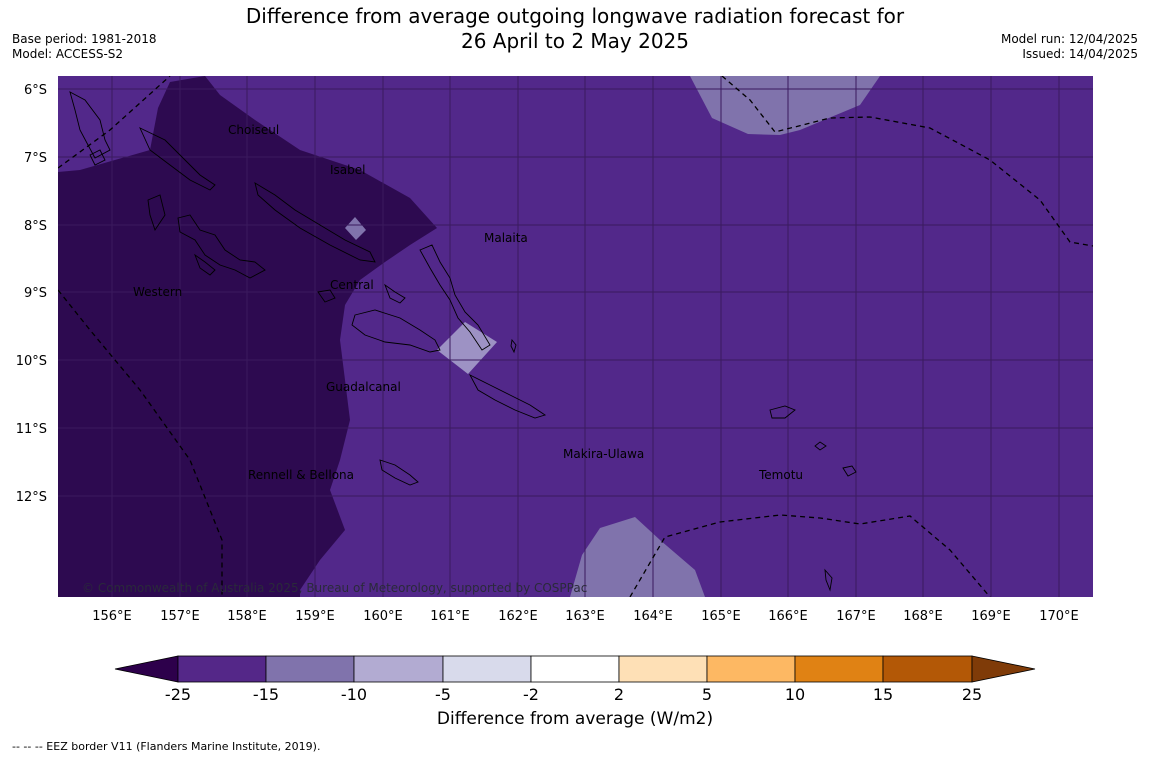  What do you see at coordinates (785, 105) in the screenshot?
I see `weak-negative-patch-north` at bounding box center [785, 105].